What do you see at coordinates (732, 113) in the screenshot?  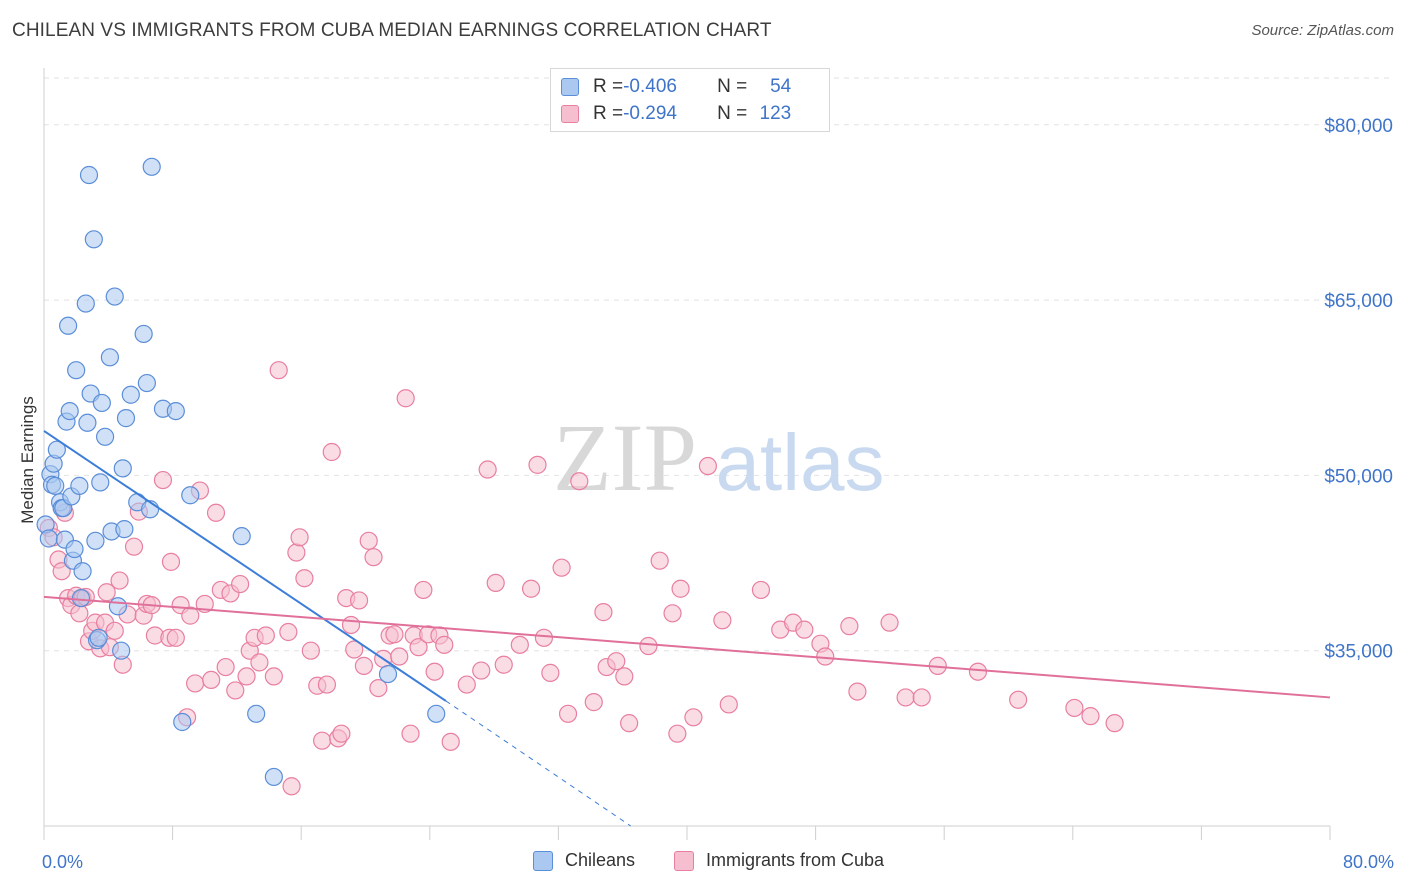 I see `legend-n-label: N =` at bounding box center [732, 113].